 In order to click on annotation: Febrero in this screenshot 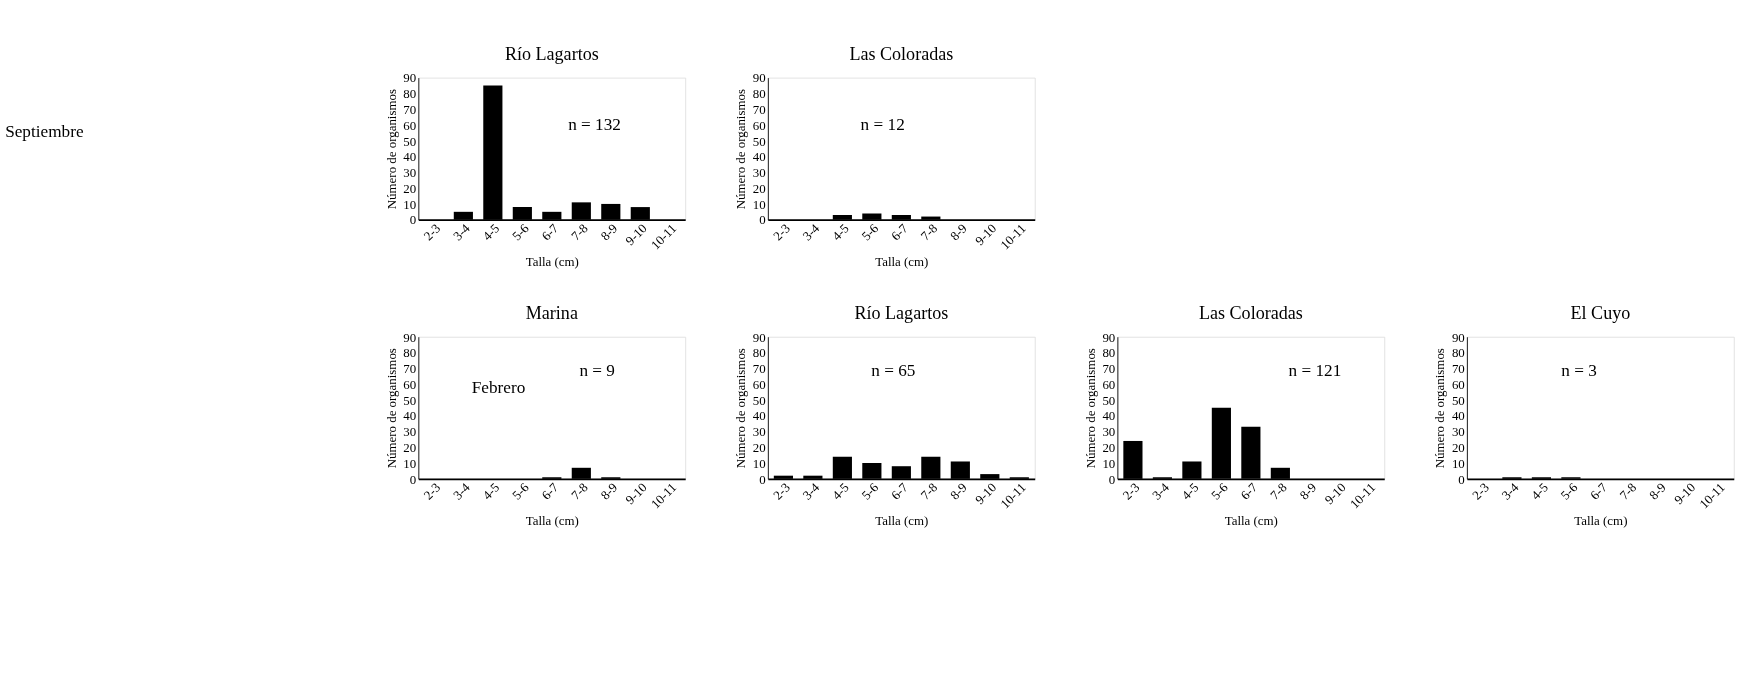, I will do `click(498, 388)`.